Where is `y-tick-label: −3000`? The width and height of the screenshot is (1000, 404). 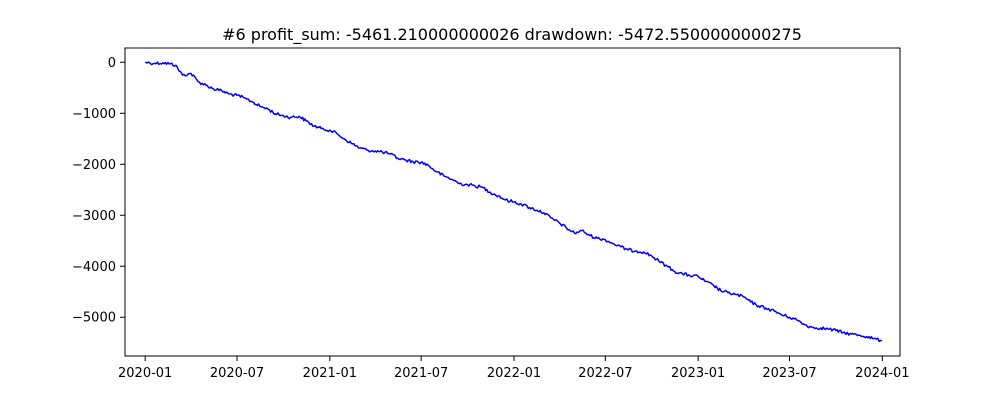
y-tick-label: −3000 is located at coordinates (94, 216).